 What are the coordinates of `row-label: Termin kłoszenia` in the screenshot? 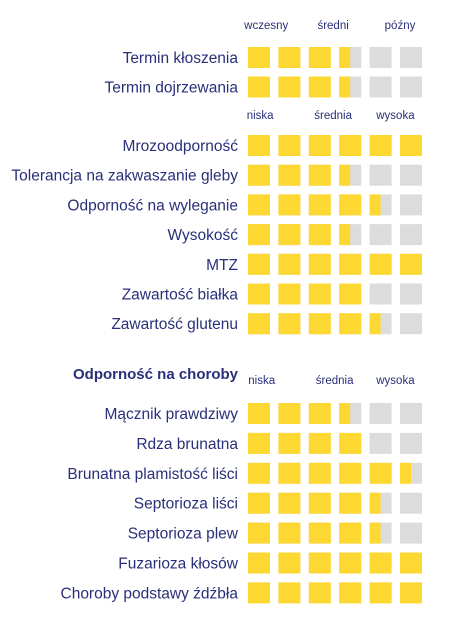 It's located at (181, 58).